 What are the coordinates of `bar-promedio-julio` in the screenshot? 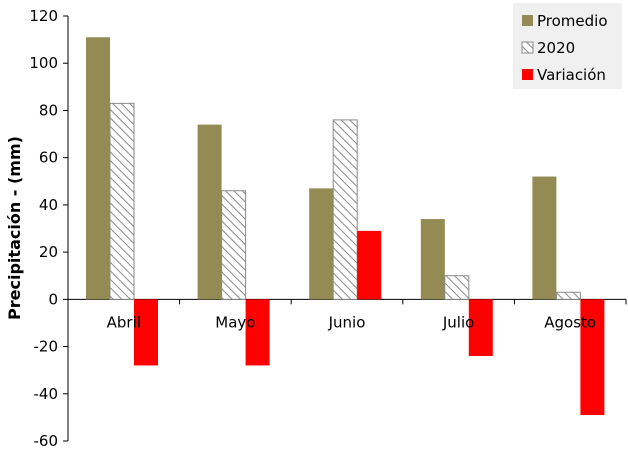 It's located at (432, 259).